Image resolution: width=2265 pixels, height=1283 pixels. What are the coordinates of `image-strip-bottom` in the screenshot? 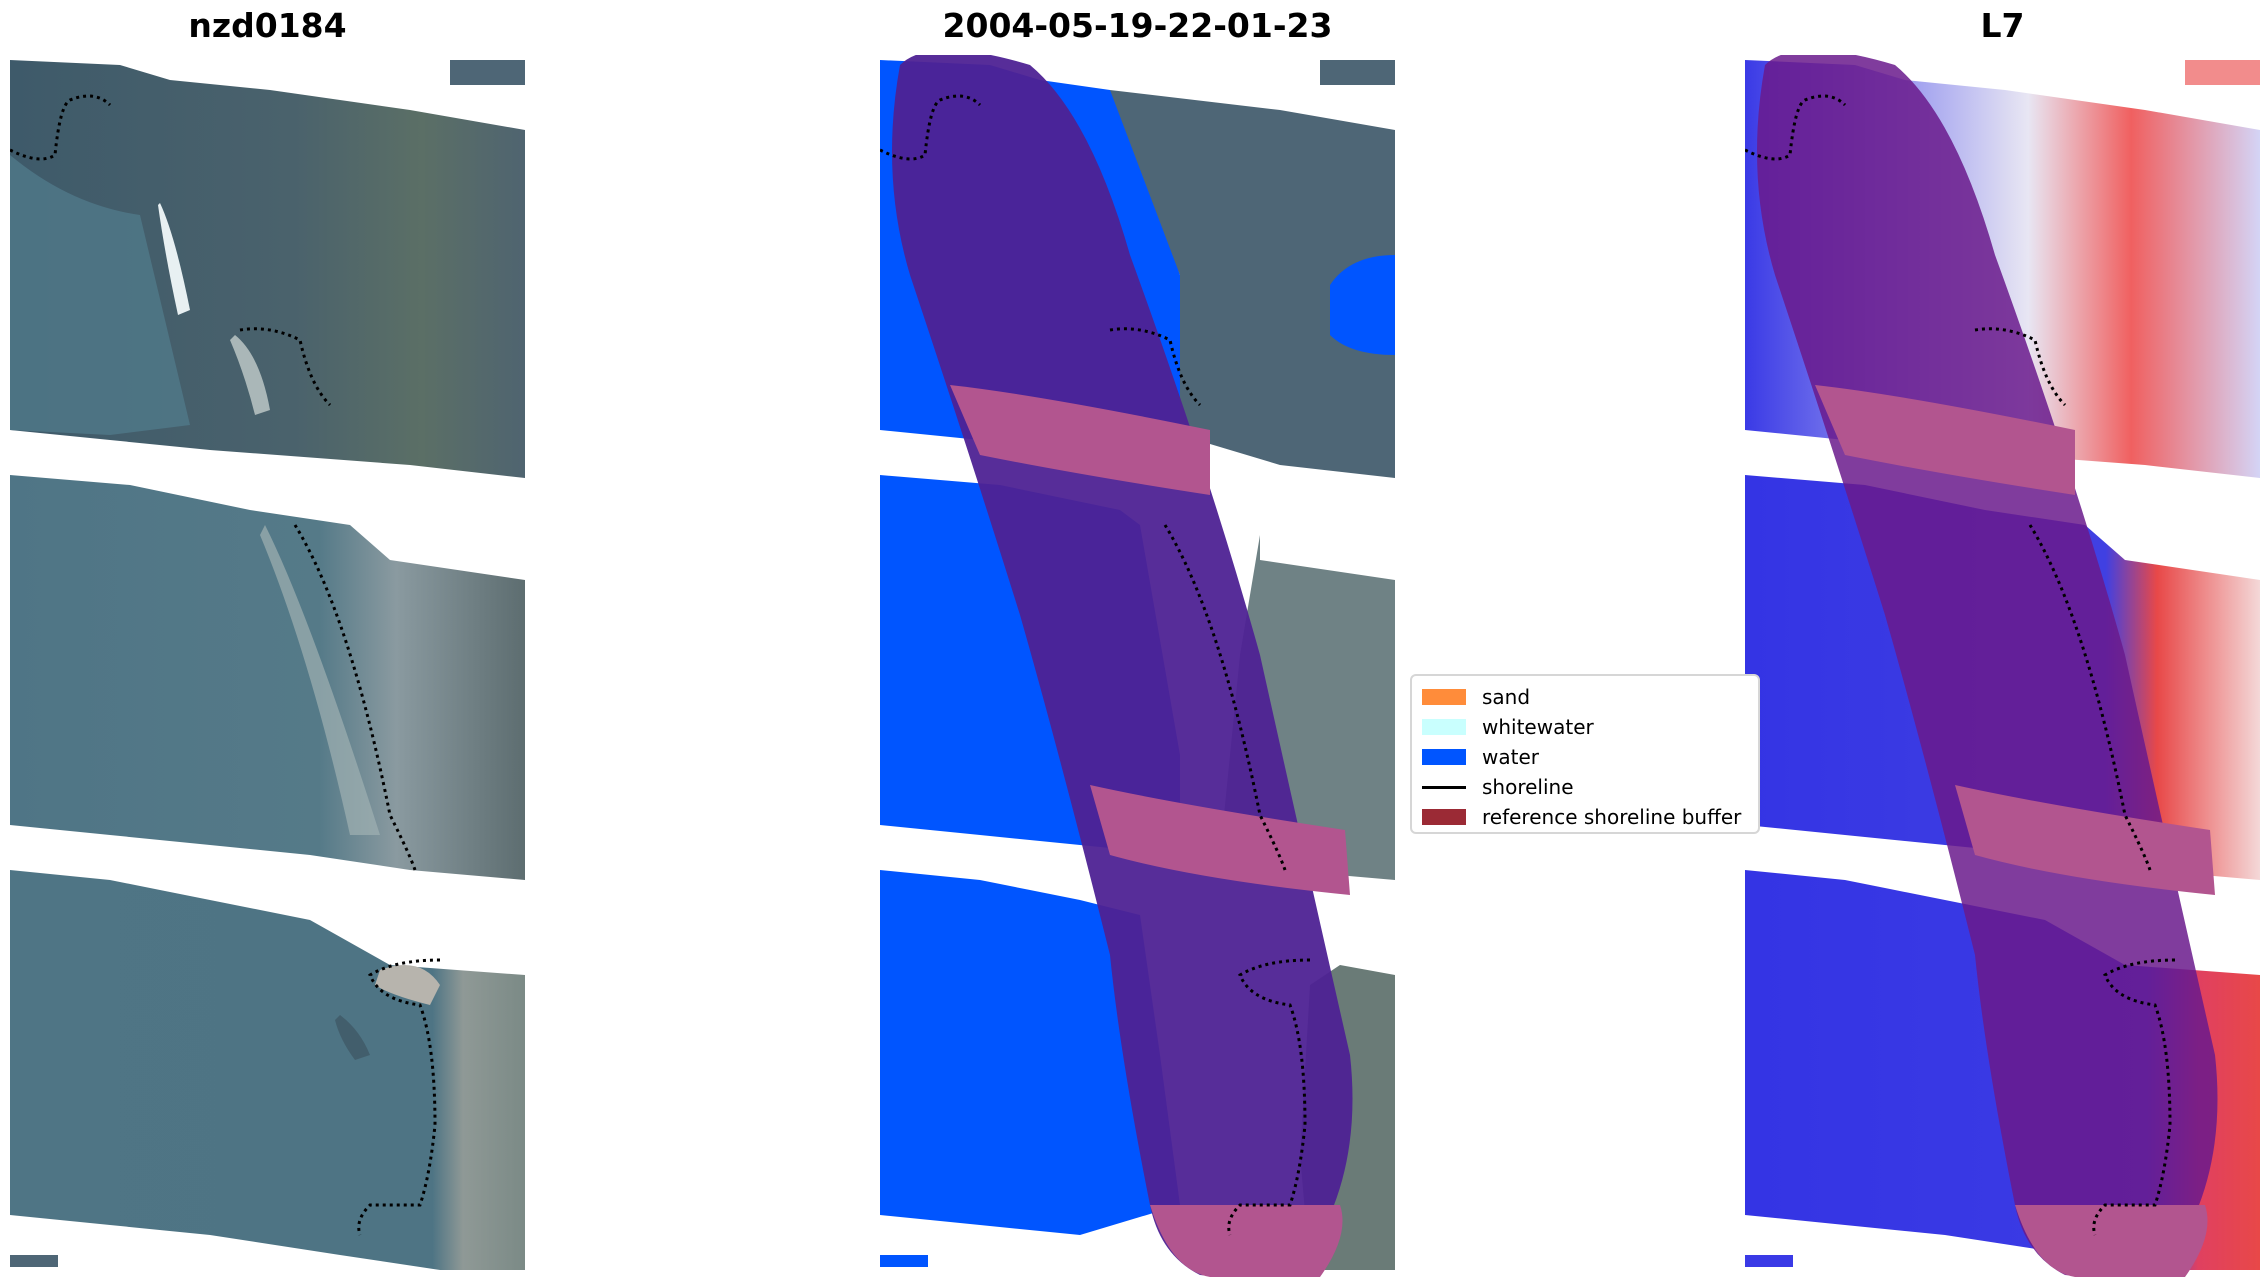 It's located at (267, 1070).